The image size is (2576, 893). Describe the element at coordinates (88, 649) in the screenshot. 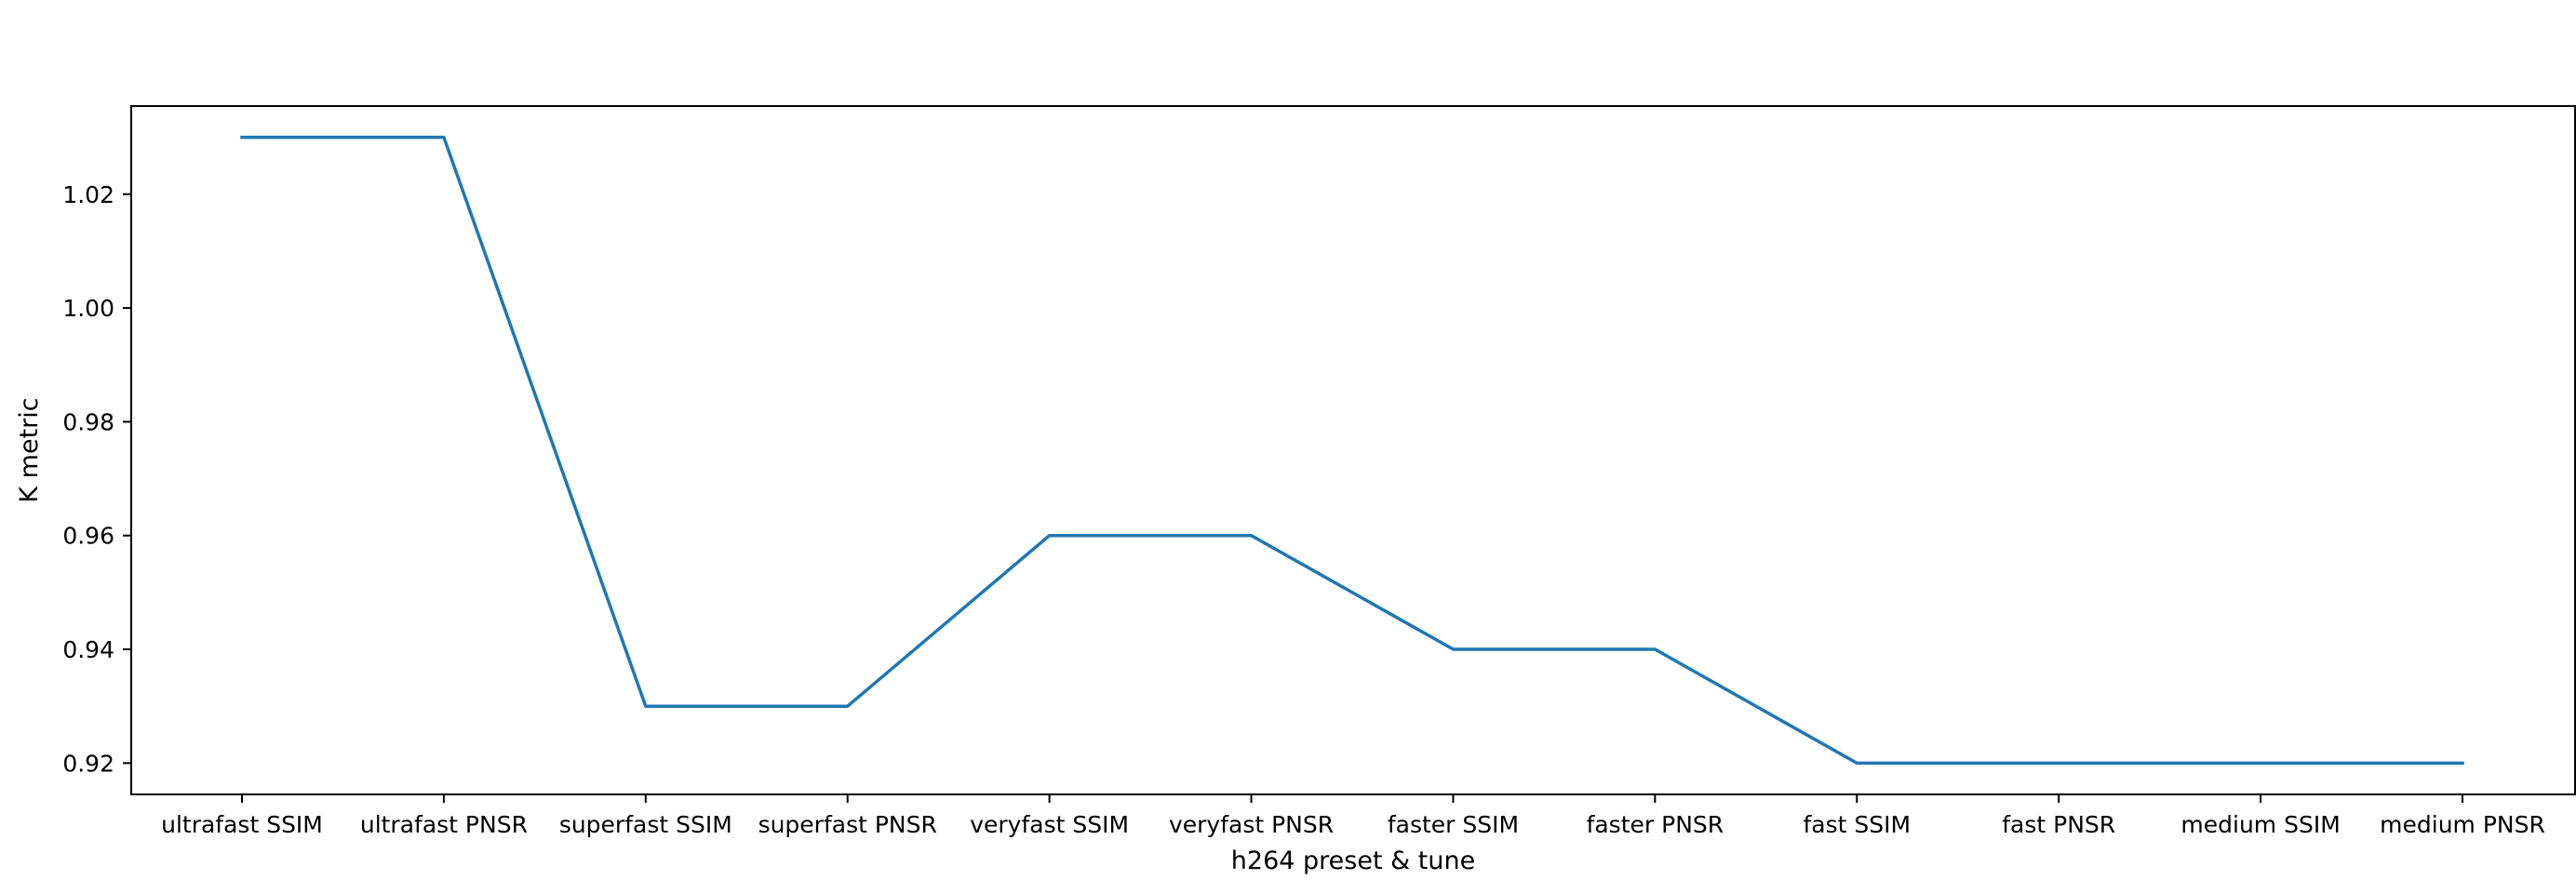

I see `y-tick-label: 0.94` at that location.